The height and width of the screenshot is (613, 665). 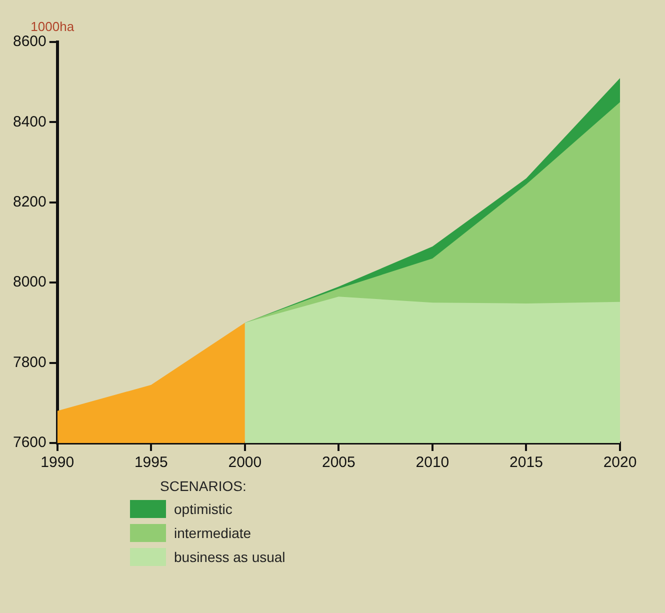 What do you see at coordinates (29, 121) in the screenshot?
I see `y-tick-label: 8400` at bounding box center [29, 121].